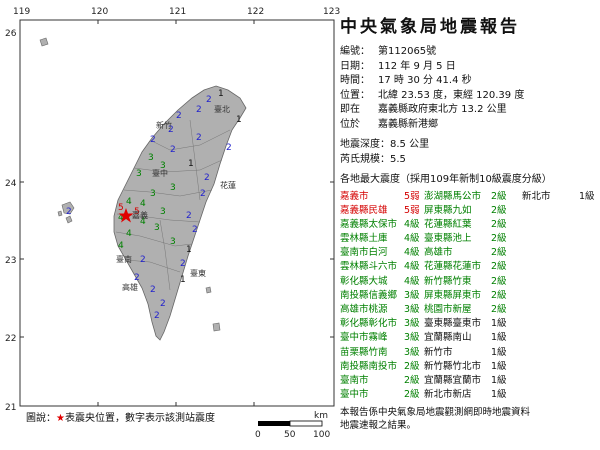 The image size is (600, 450). What do you see at coordinates (468, 395) in the screenshot?
I see `intensity-row: 臺中市 2級 新北市新店 1級` at bounding box center [468, 395].